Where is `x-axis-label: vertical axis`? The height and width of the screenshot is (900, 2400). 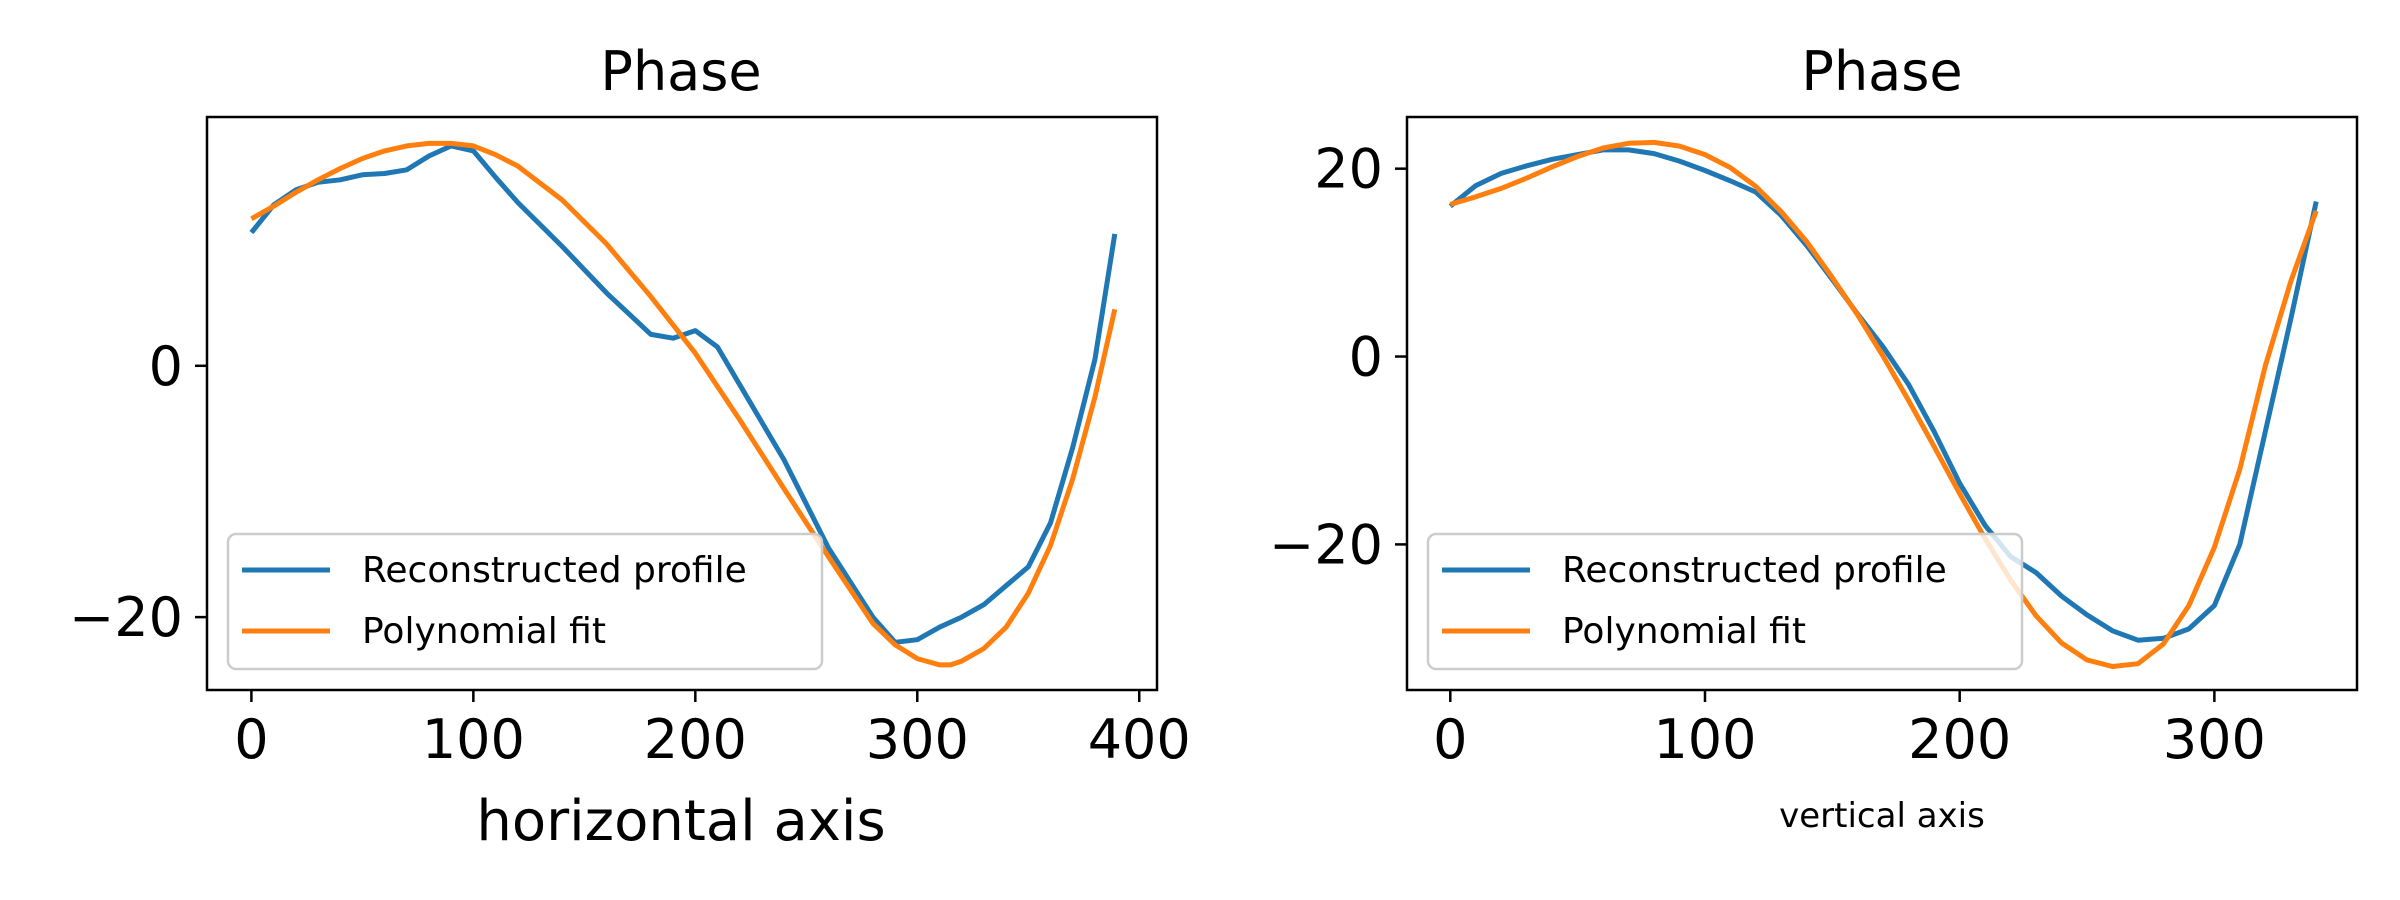 x-axis-label: vertical axis is located at coordinates (1882, 816).